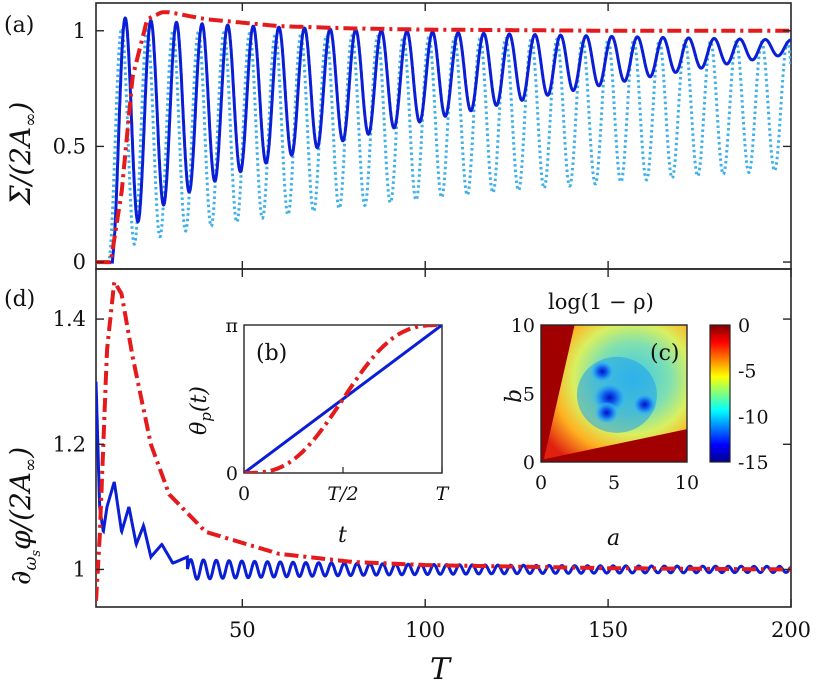  Describe the element at coordinates (69, 444) in the screenshot. I see `panel-d-ytick-label: 1.2` at that location.